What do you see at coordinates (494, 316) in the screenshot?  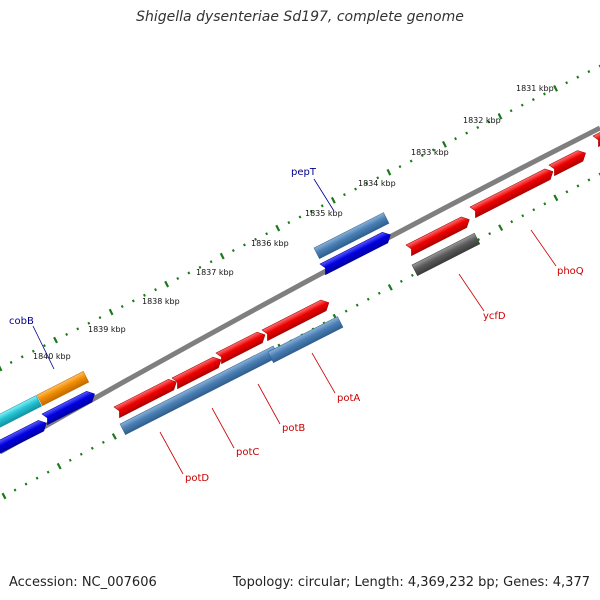 I see `gene-label-ycfD: ycfD` at bounding box center [494, 316].